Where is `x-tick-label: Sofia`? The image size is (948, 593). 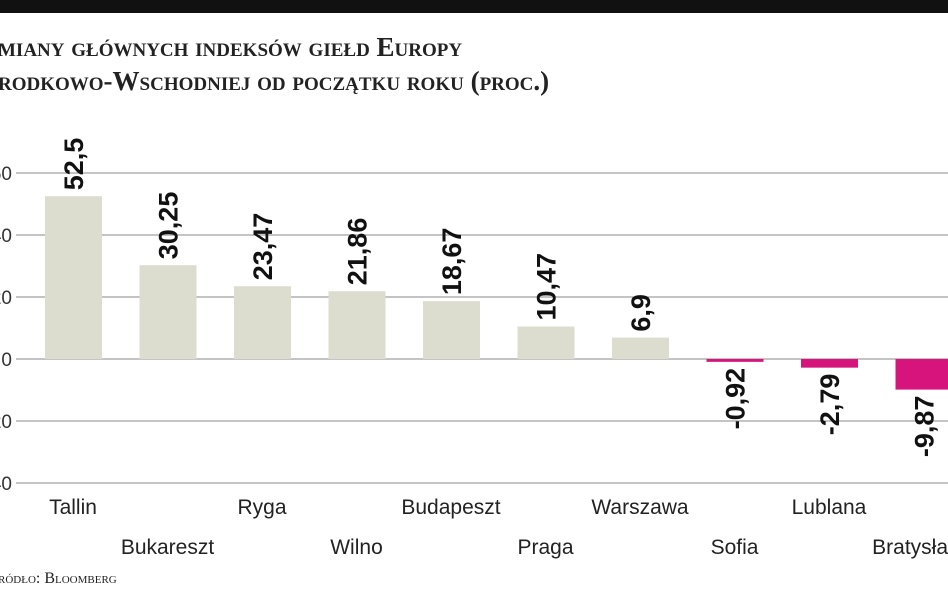
x-tick-label: Sofia is located at coordinates (735, 547).